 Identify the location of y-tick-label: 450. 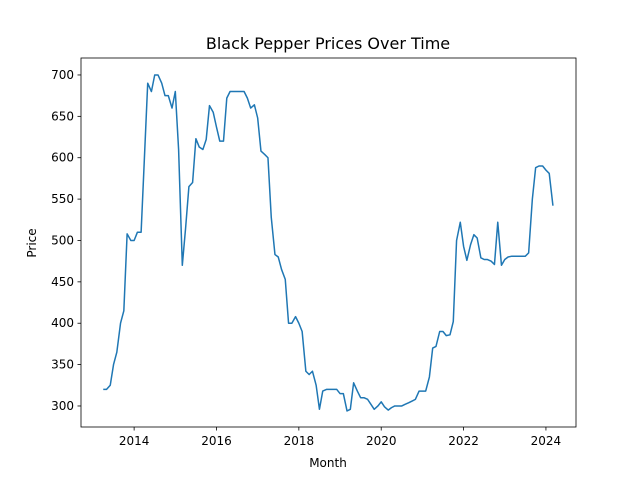
(62, 282).